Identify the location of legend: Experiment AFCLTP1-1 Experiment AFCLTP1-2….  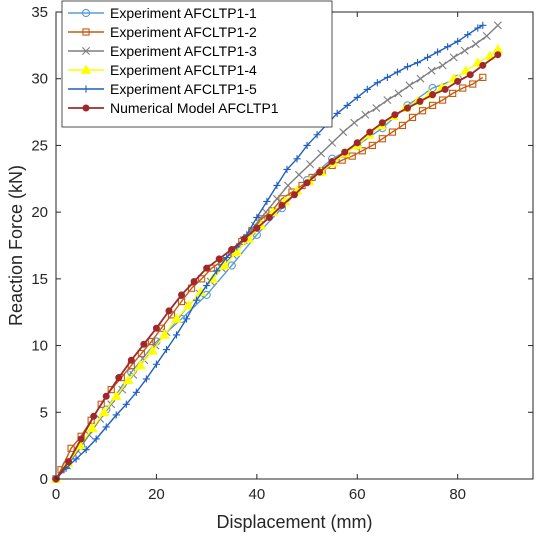
(197, 64).